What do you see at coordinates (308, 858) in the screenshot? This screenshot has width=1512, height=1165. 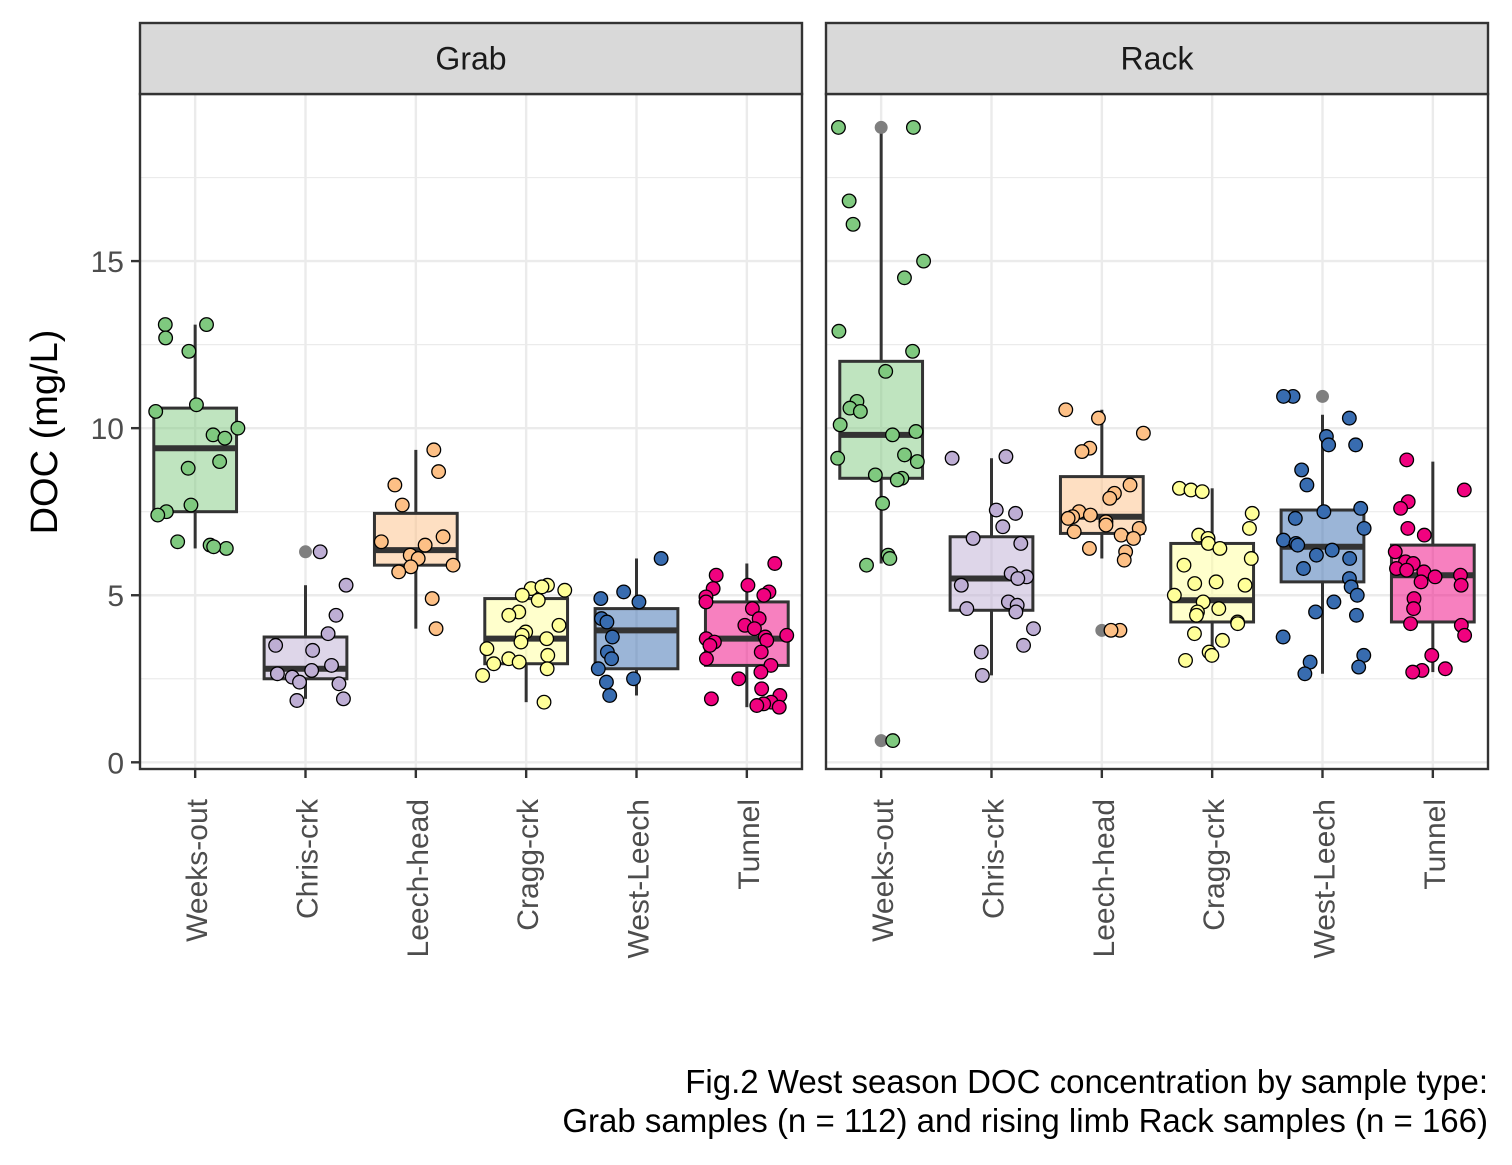 I see `x-tick-label: Chris-crk` at bounding box center [308, 858].